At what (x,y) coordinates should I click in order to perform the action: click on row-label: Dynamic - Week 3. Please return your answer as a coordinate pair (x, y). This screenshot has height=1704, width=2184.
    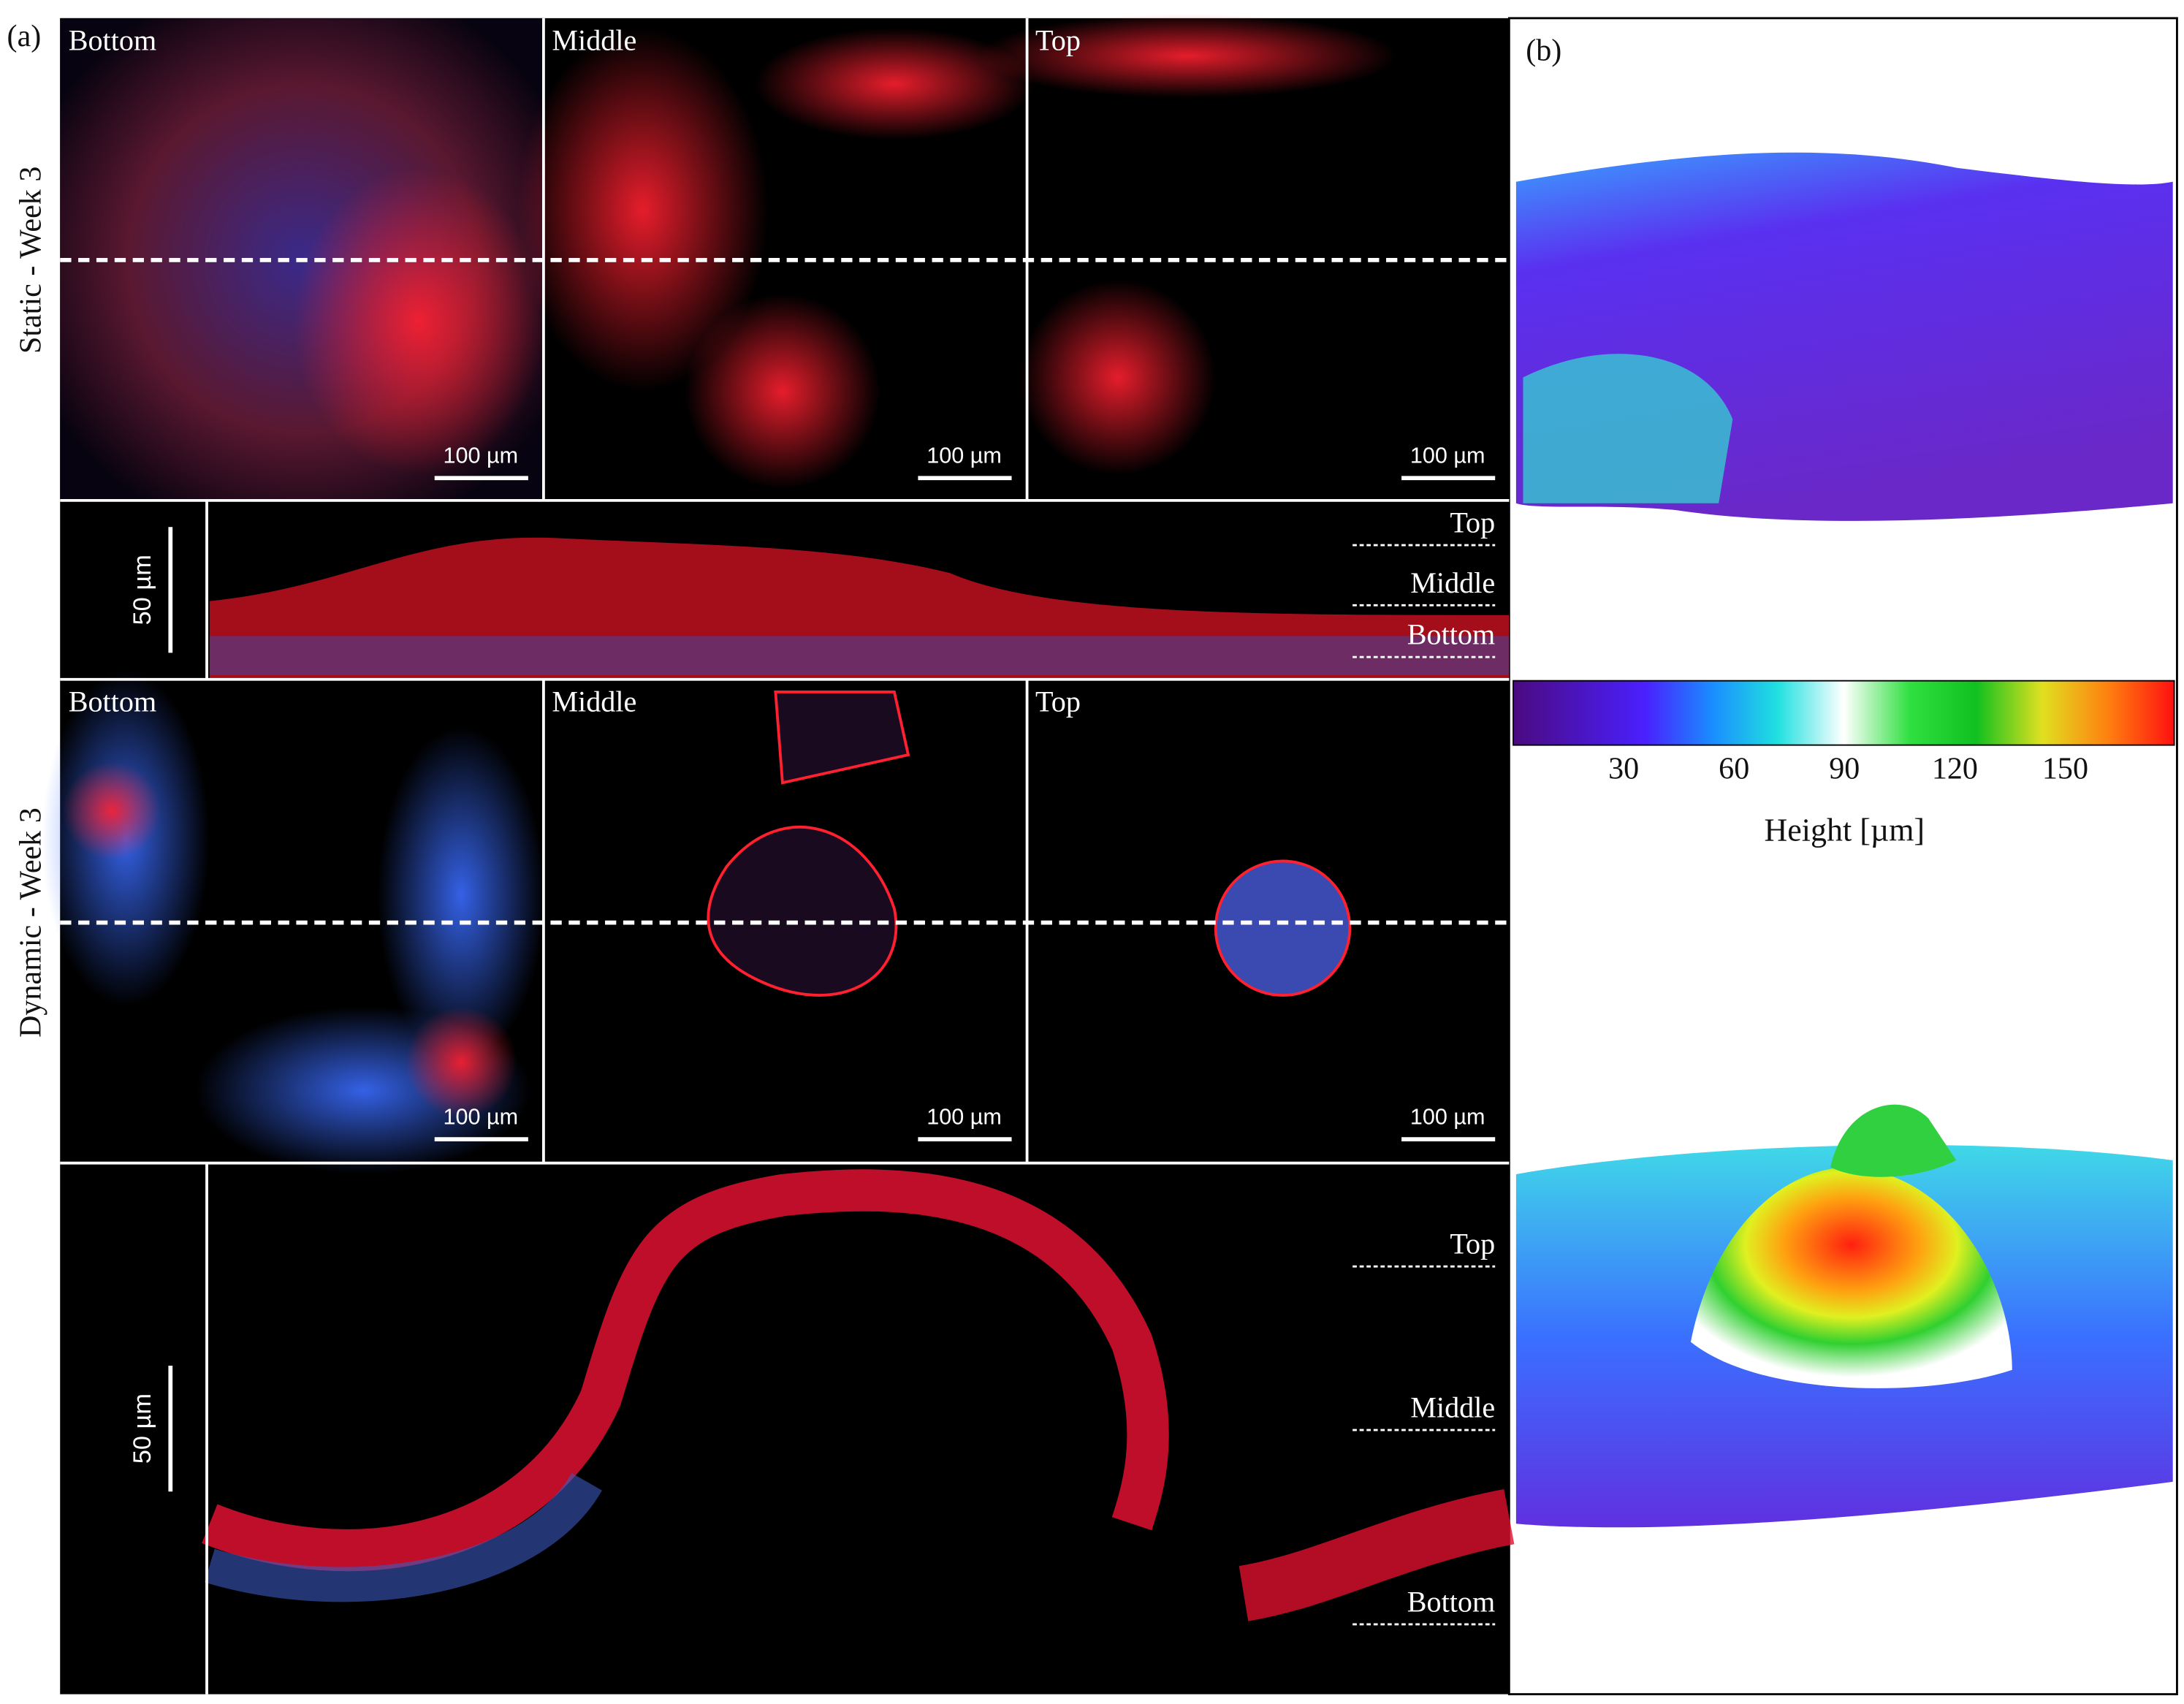
    Looking at the image, I should click on (32, 922).